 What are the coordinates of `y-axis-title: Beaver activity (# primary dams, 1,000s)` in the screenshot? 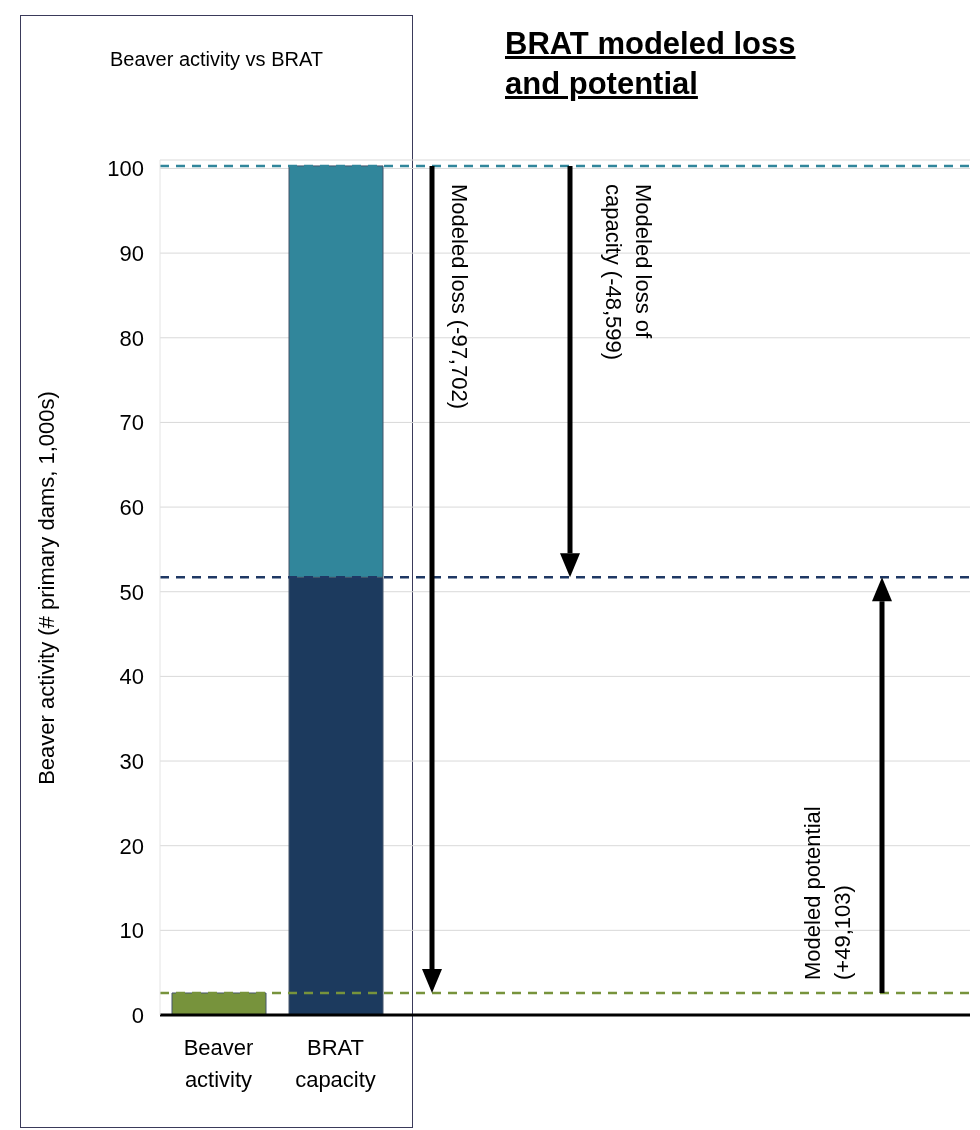 It's located at (47, 587).